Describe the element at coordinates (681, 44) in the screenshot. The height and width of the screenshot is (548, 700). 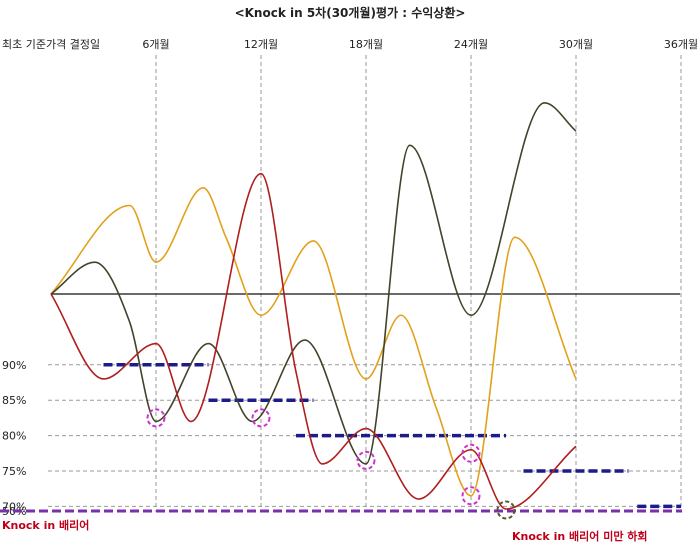
I see `x-tick-label: 36개월` at that location.